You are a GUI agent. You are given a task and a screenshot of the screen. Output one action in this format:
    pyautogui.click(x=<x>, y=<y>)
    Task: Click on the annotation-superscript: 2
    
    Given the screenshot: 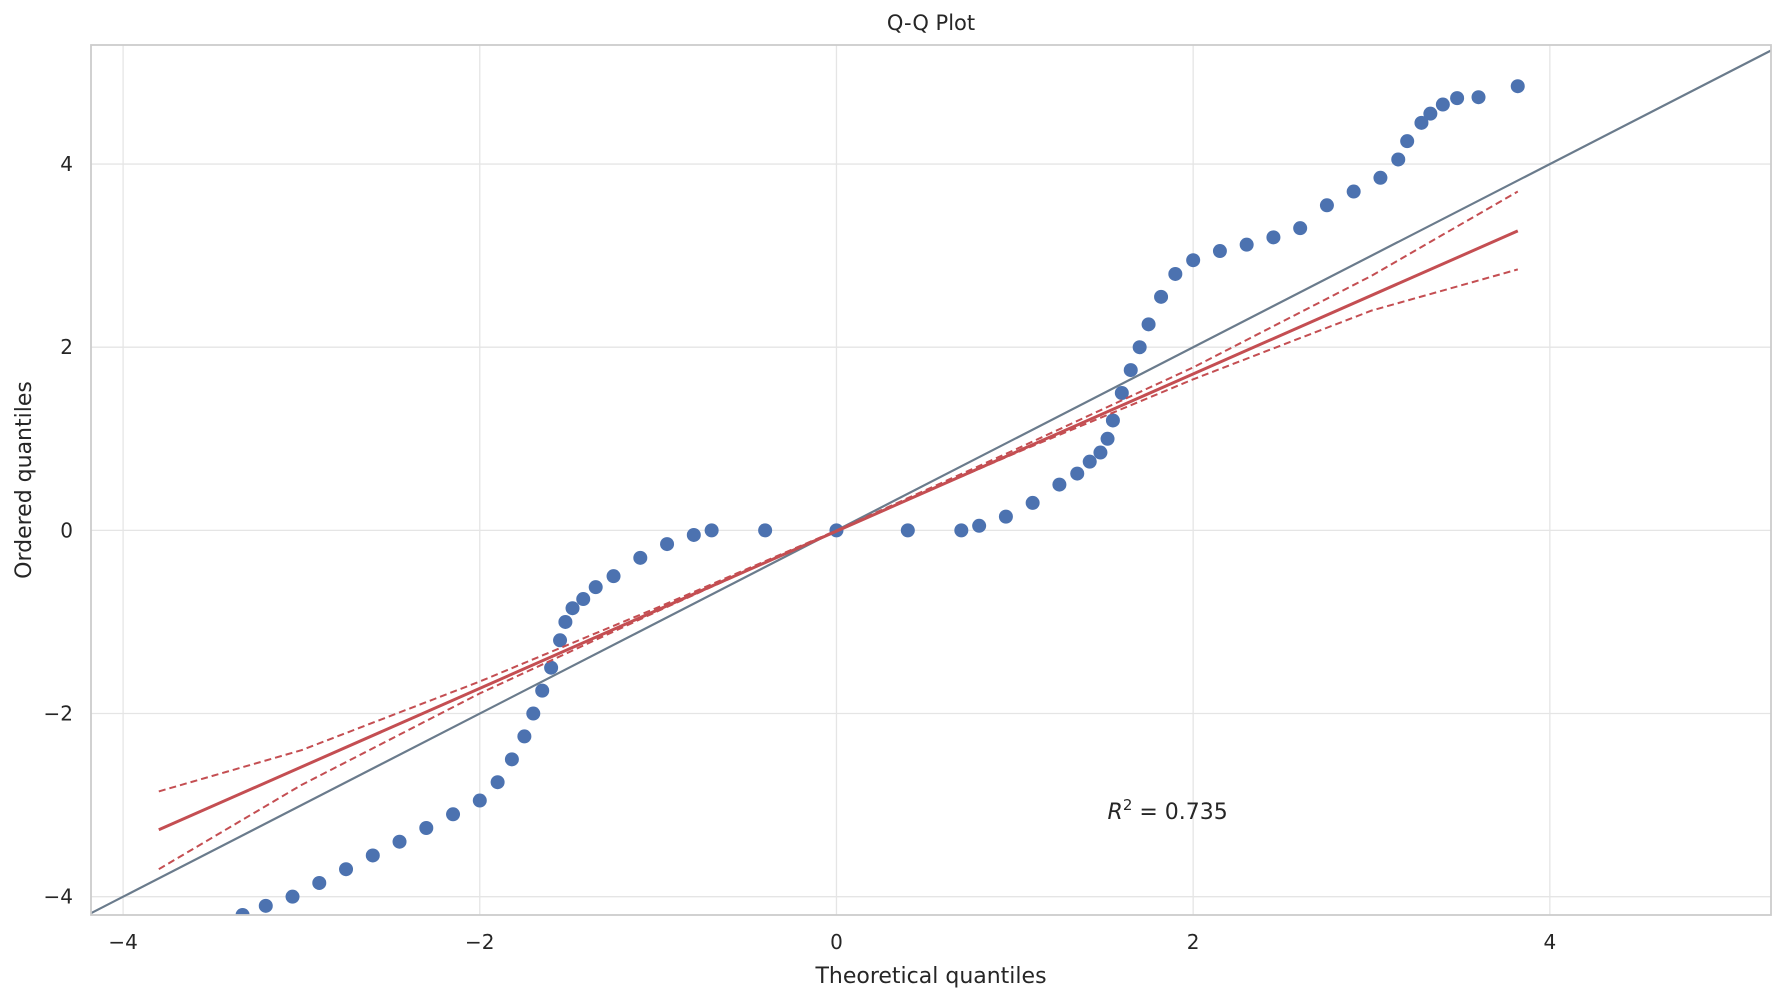 What is the action you would take?
    pyautogui.click(x=1128, y=805)
    